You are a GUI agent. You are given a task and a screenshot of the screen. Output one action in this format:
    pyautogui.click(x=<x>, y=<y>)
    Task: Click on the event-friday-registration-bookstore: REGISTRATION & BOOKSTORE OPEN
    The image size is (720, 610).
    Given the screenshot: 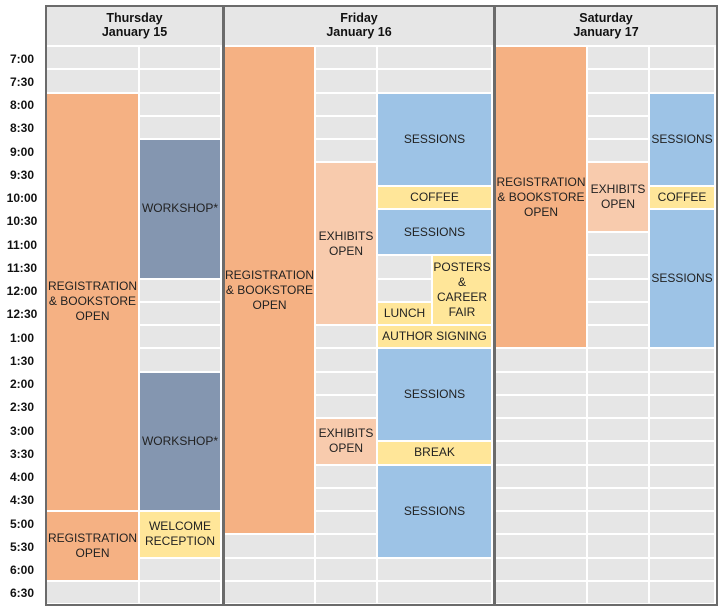 What is the action you would take?
    pyautogui.click(x=270, y=291)
    